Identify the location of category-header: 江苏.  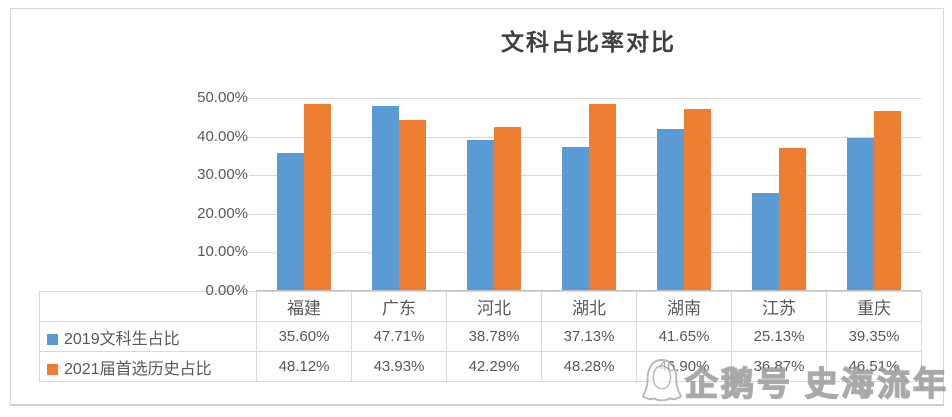
(779, 306).